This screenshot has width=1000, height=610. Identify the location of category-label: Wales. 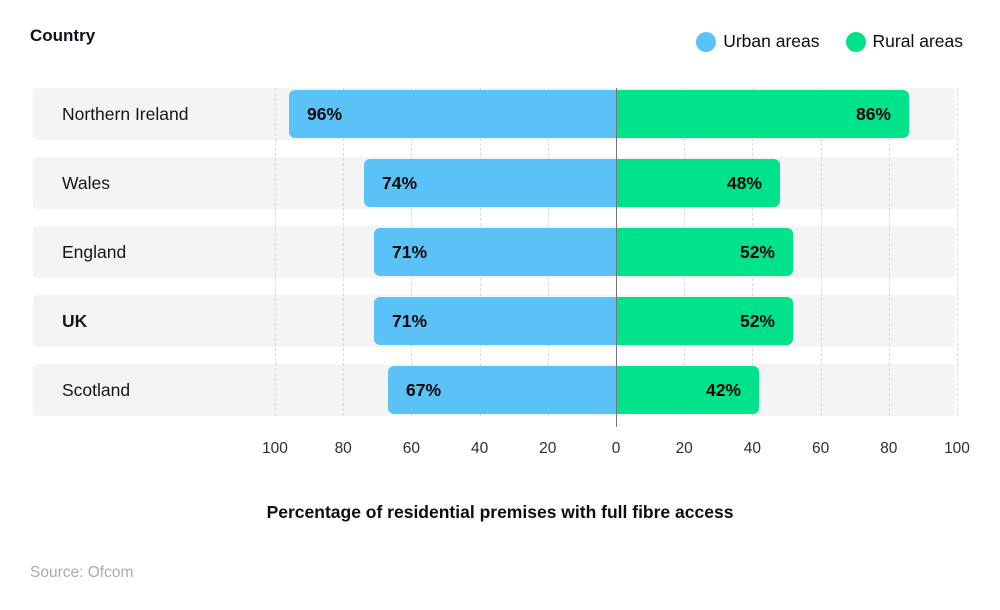
(86, 183).